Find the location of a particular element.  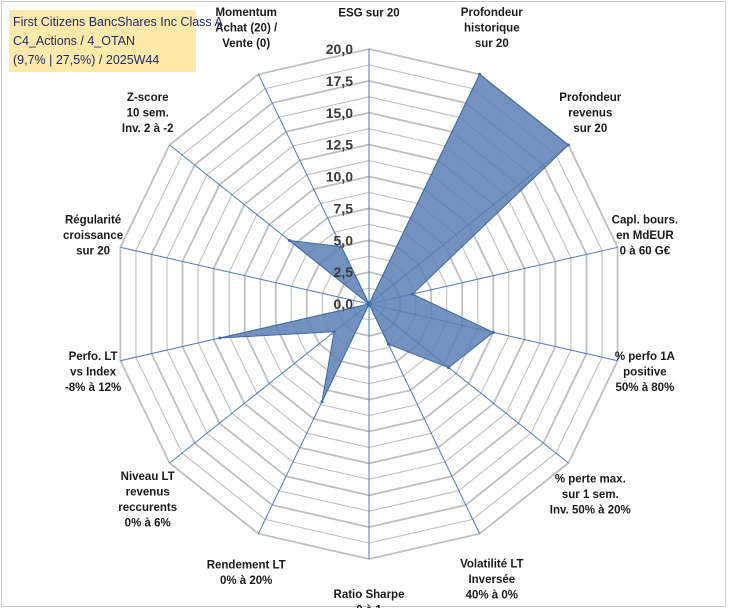

axis-label-line: 0% à 20% is located at coordinates (246, 581).